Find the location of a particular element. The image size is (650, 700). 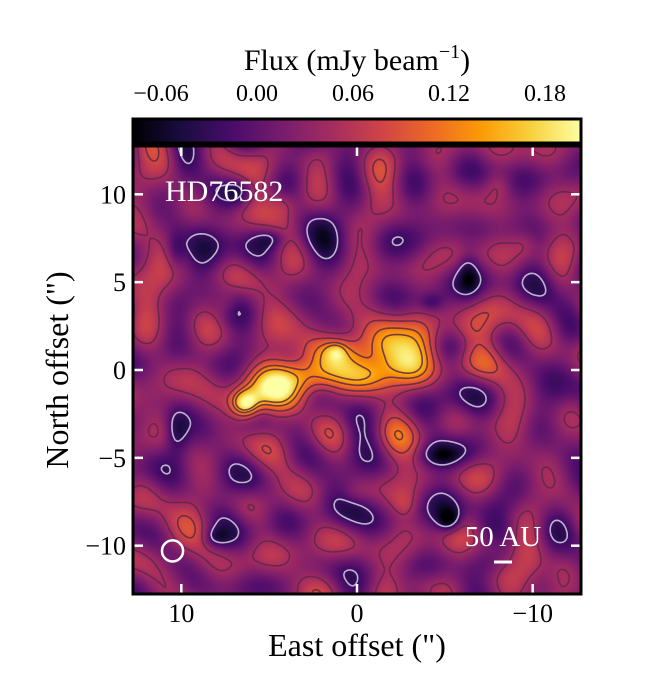

x-tick-labels: 10 0 −10 is located at coordinates (360, 613).